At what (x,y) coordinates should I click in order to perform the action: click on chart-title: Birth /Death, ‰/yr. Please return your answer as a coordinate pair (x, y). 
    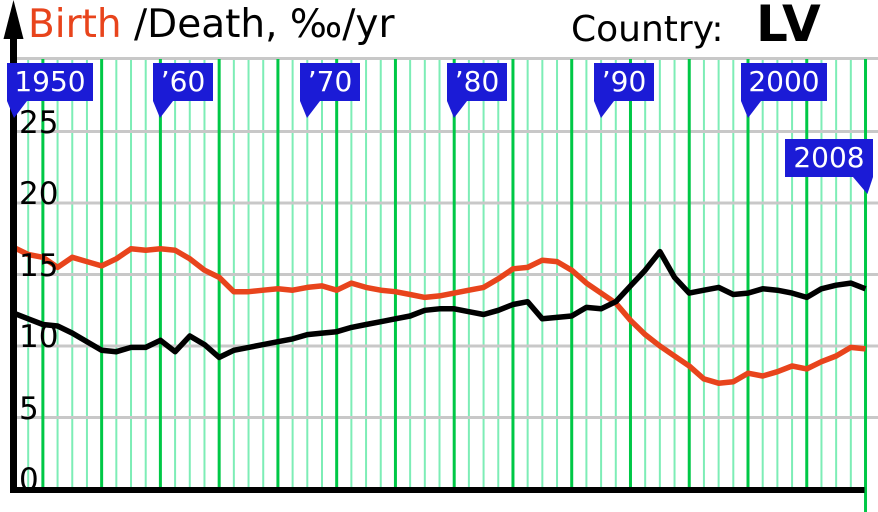
    Looking at the image, I should click on (211, 24).